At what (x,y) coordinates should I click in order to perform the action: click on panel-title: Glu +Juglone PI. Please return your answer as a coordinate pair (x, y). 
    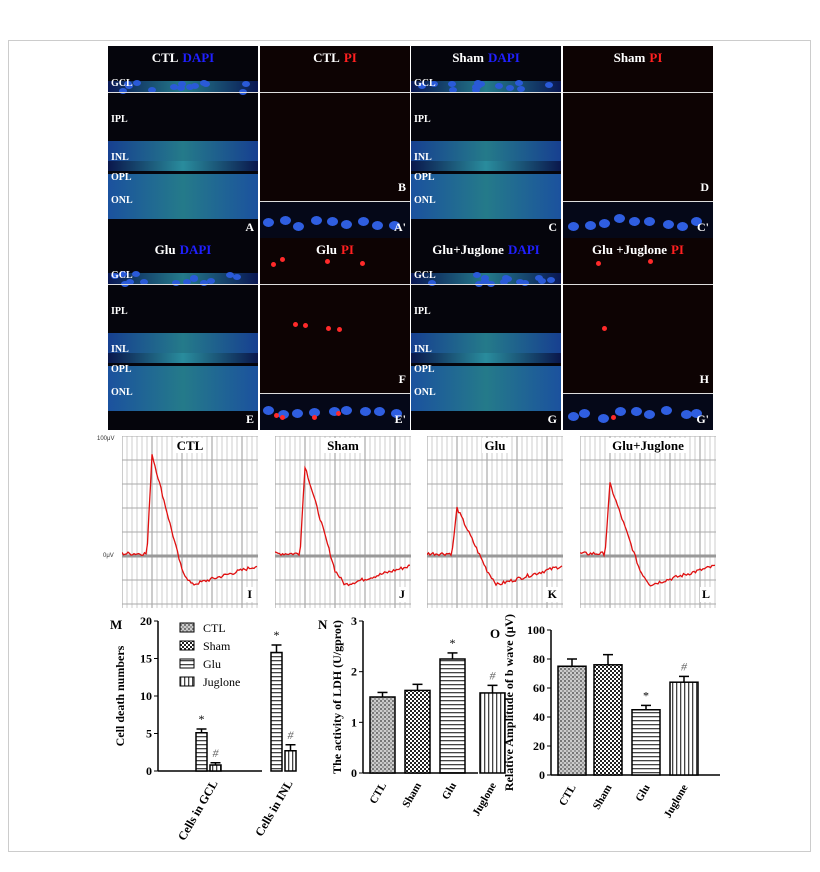
    Looking at the image, I should click on (638, 250).